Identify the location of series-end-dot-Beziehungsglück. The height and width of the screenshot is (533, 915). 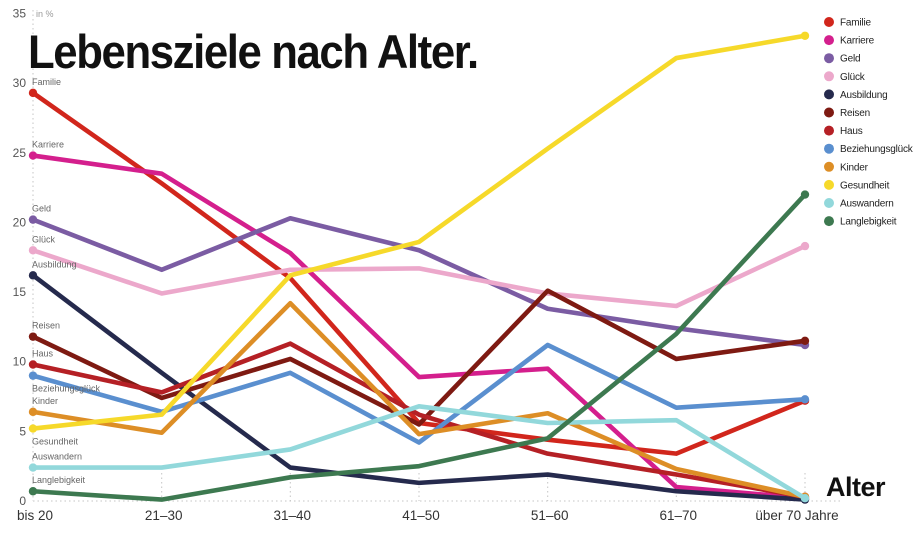
(805, 399).